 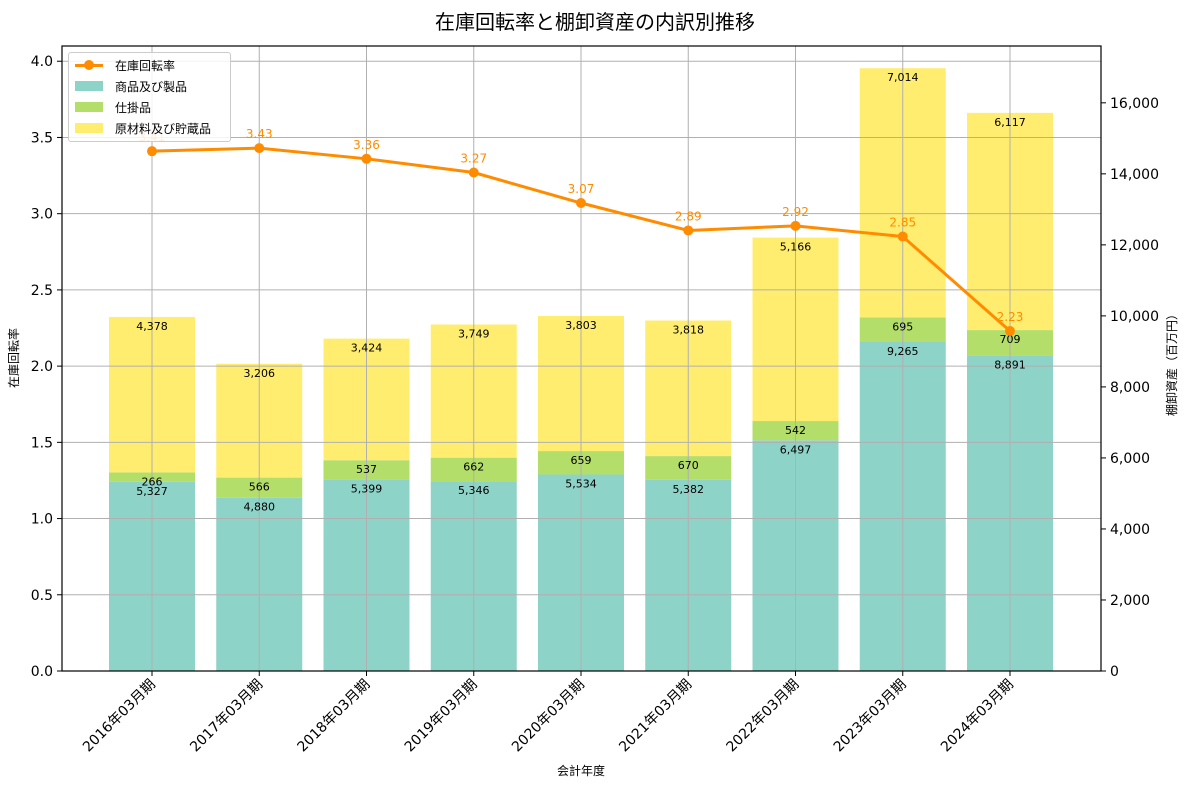 I want to click on turnover-value-label: 3.07, so click(x=581, y=189).